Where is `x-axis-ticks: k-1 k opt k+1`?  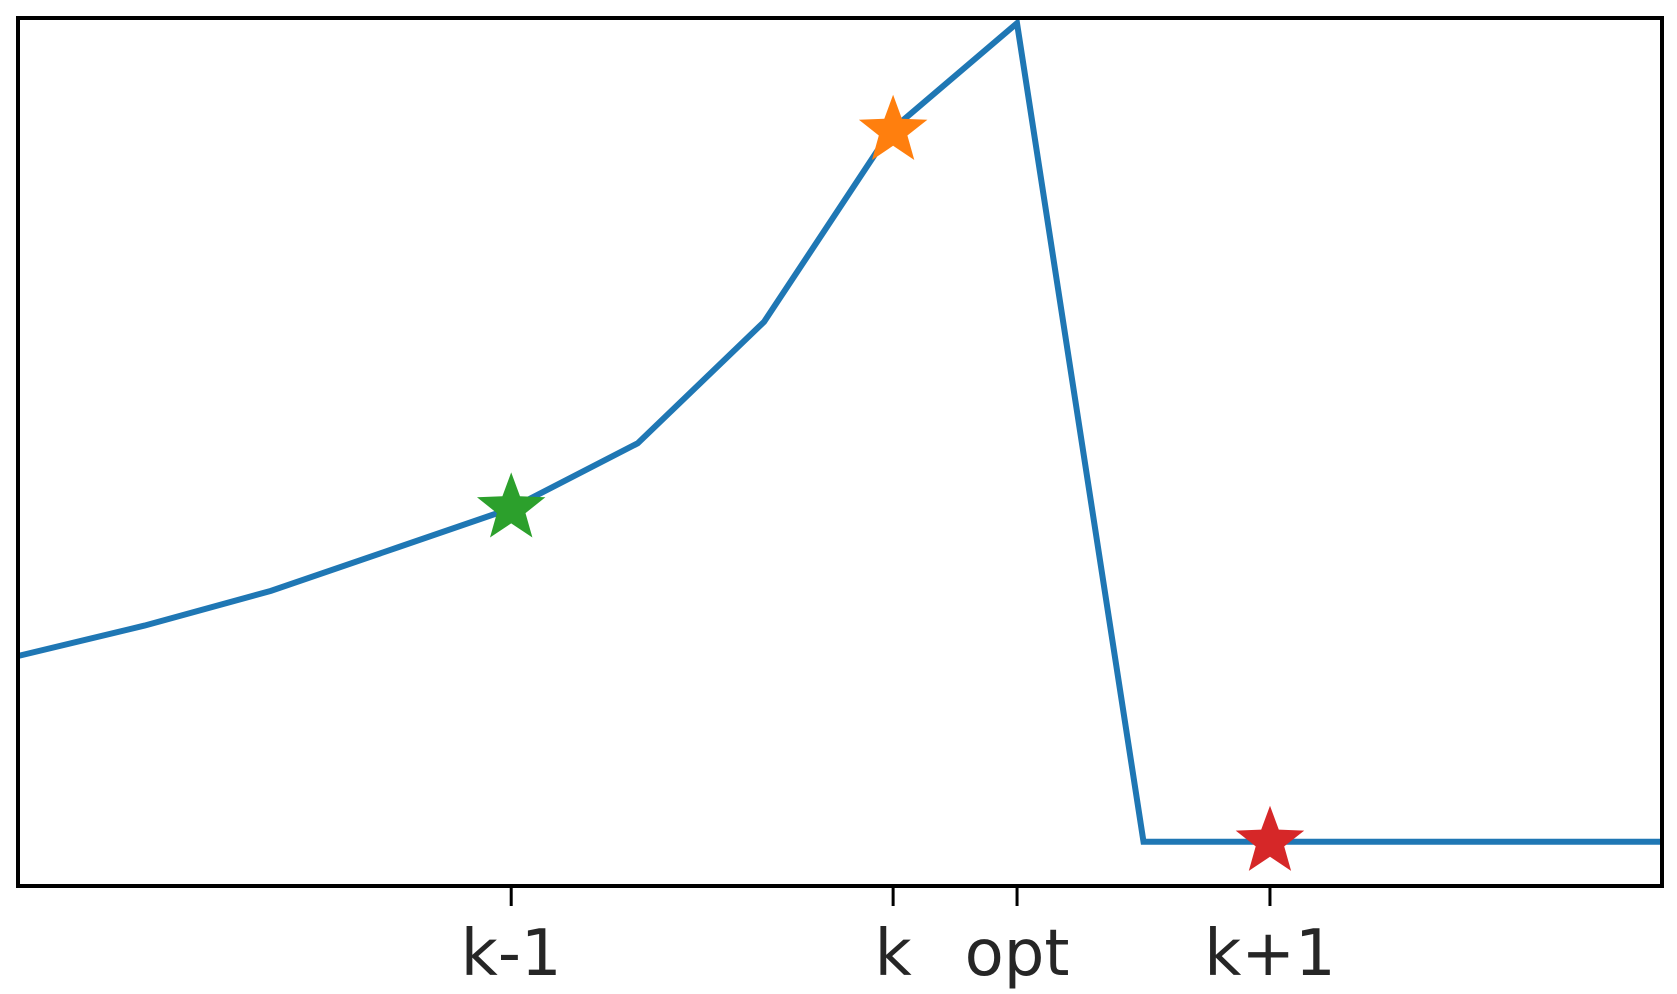
x-axis-ticks: k-1 k opt k+1 is located at coordinates (898, 938).